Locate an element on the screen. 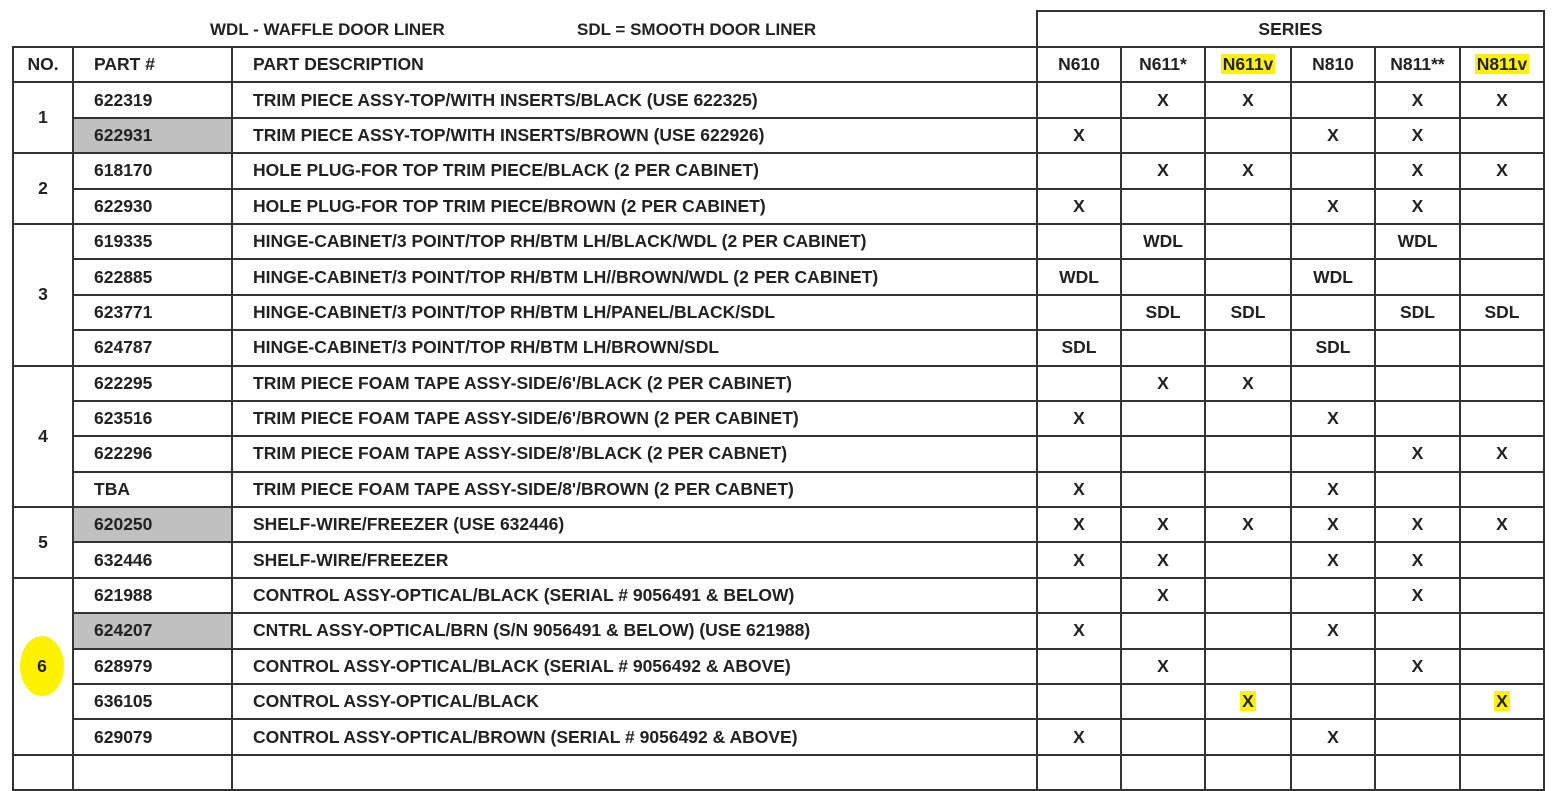  series-mark: WDL is located at coordinates (1079, 276).